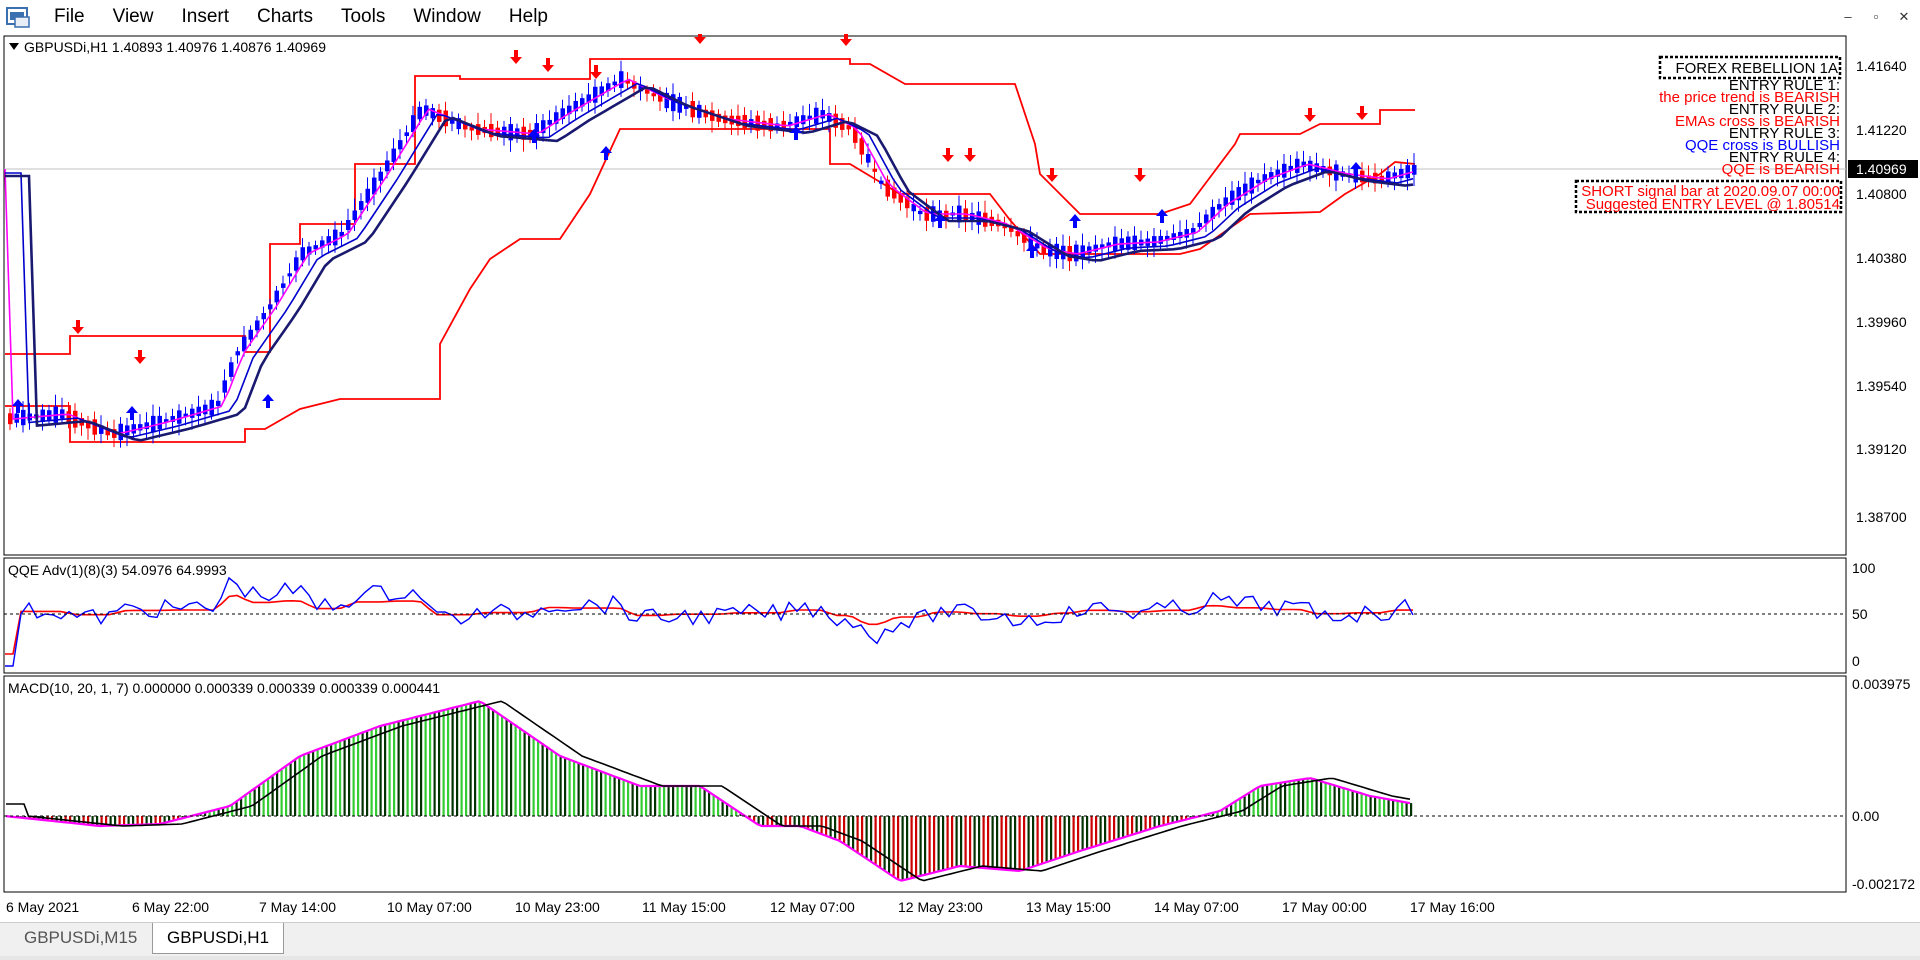 The image size is (1920, 960). What do you see at coordinates (363, 16) in the screenshot?
I see `menu-tools: Tools` at bounding box center [363, 16].